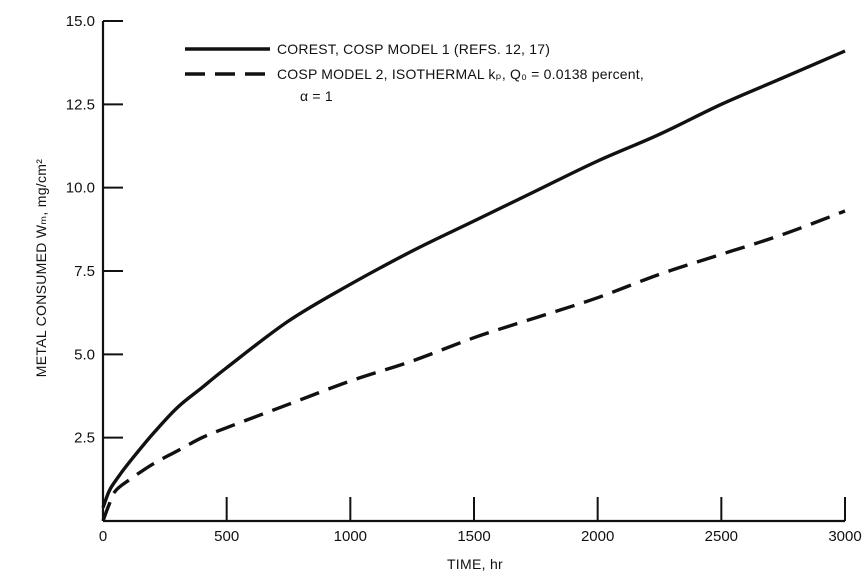  I want to click on y-tick-label: 7.5, so click(84, 271).